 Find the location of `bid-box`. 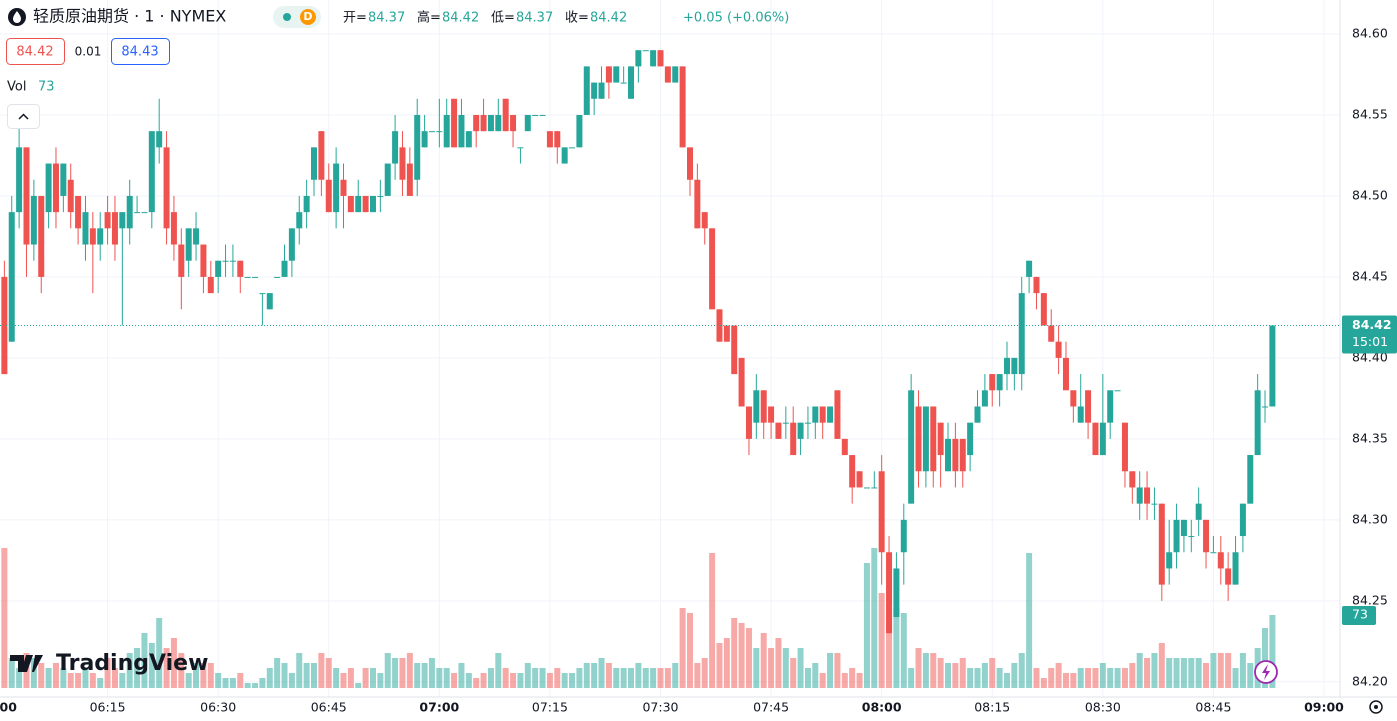

bid-box is located at coordinates (35, 51).